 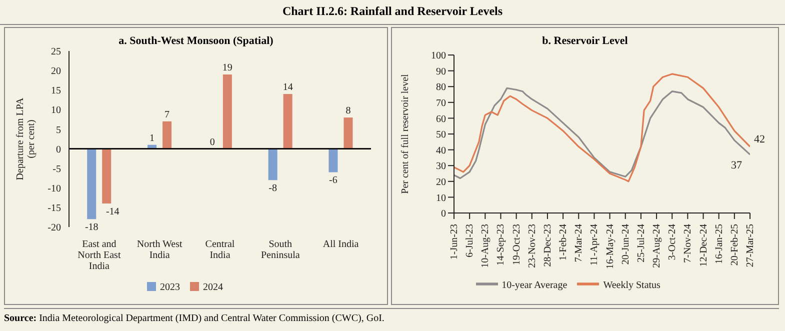 I want to click on x-tick-label: 19-Oct-23, so click(x=516, y=245).